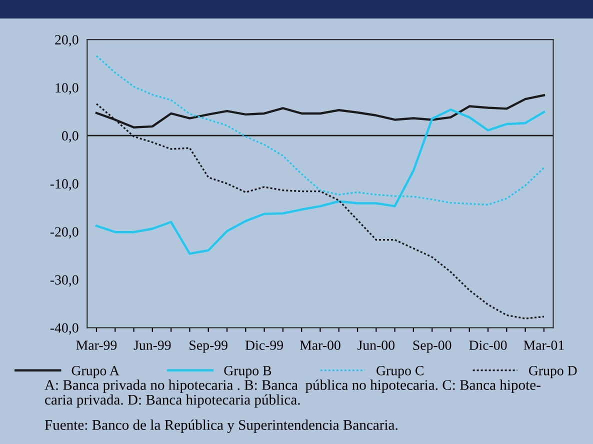 This screenshot has height=444, width=593. I want to click on y-tick-label: -40,0, so click(64, 329).